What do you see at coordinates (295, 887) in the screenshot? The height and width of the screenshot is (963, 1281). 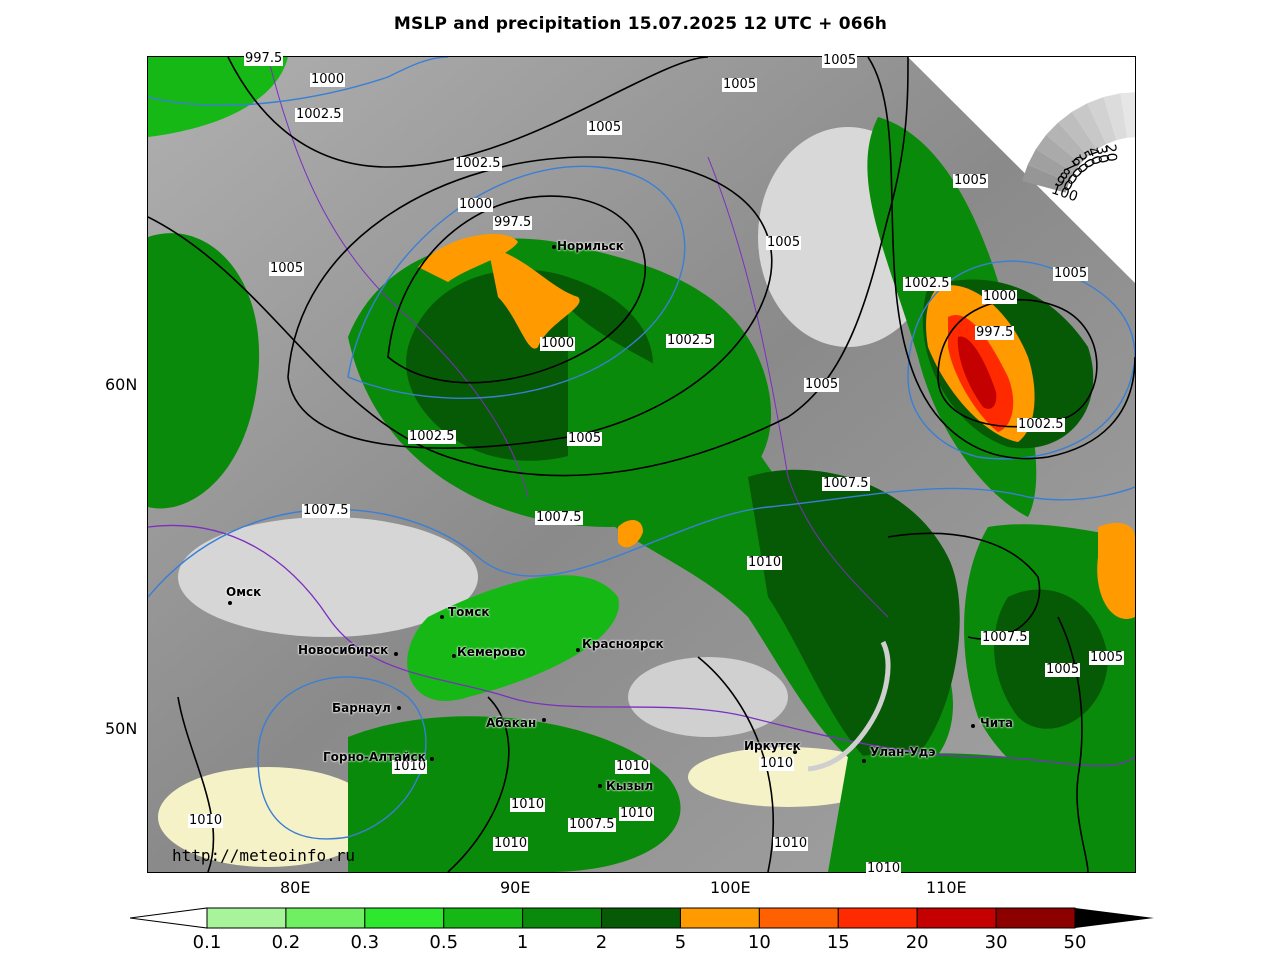 I see `lon-label-80e: 80E` at bounding box center [295, 887].